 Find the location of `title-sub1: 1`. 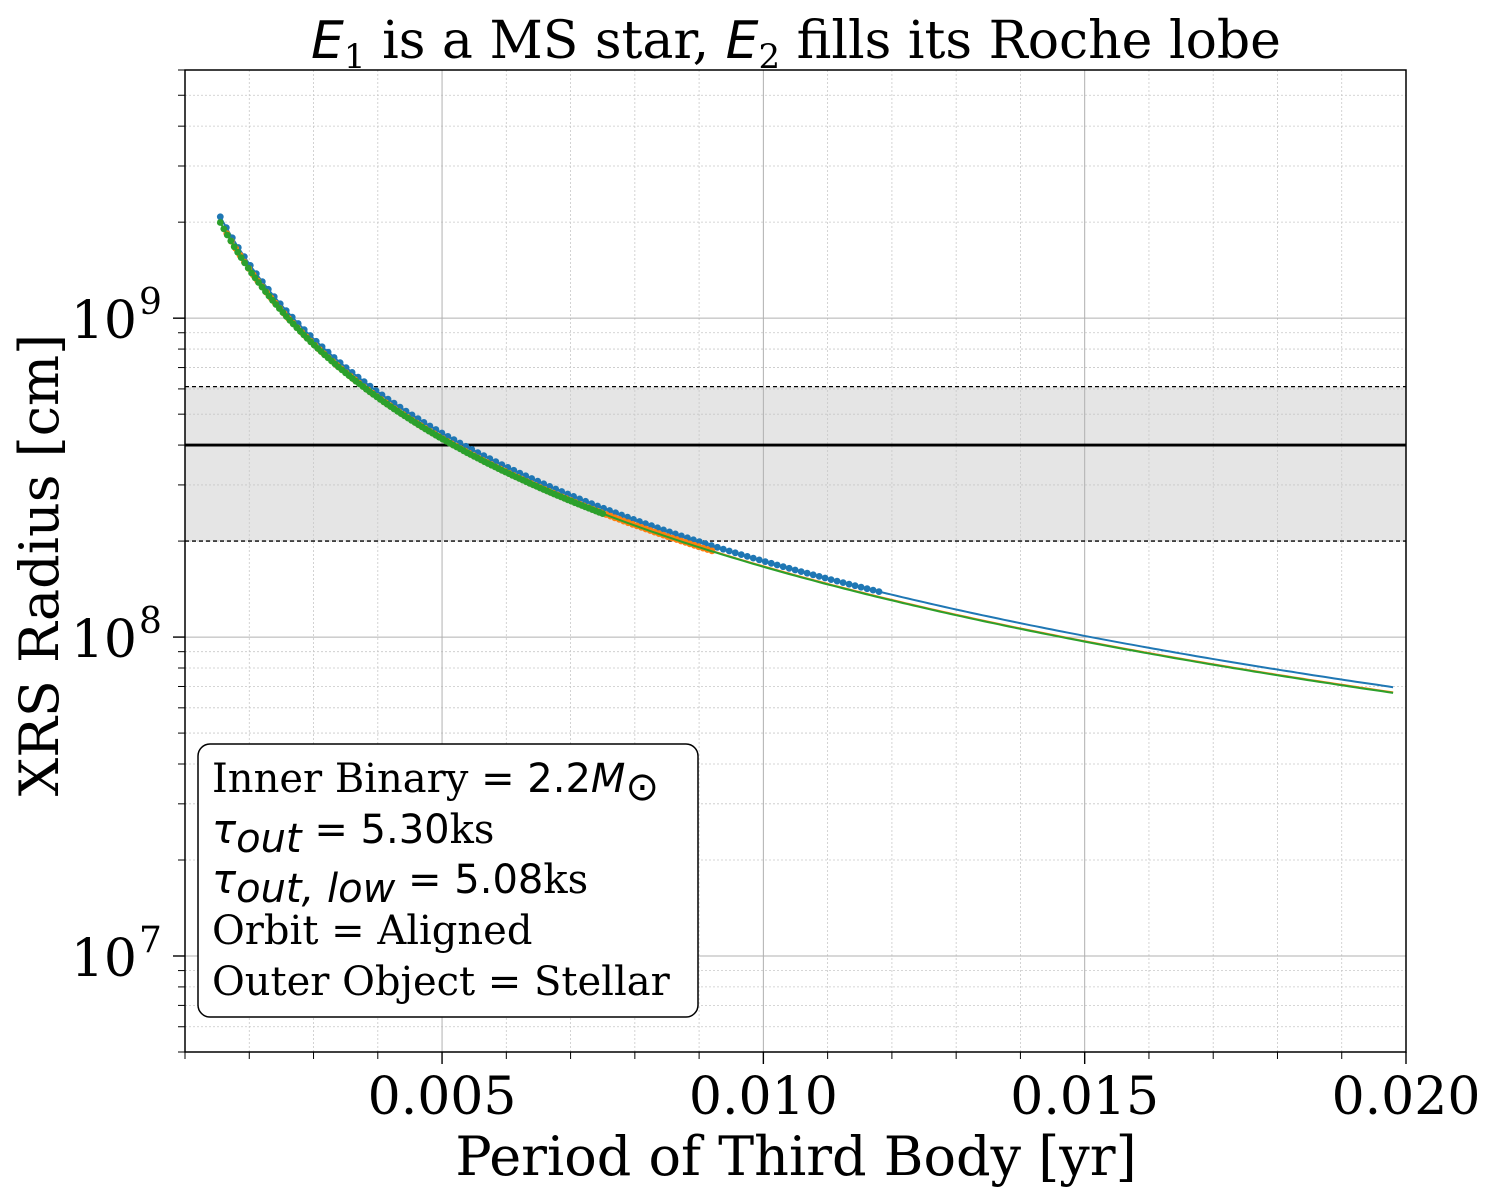

title-sub1: 1 is located at coordinates (355, 57).